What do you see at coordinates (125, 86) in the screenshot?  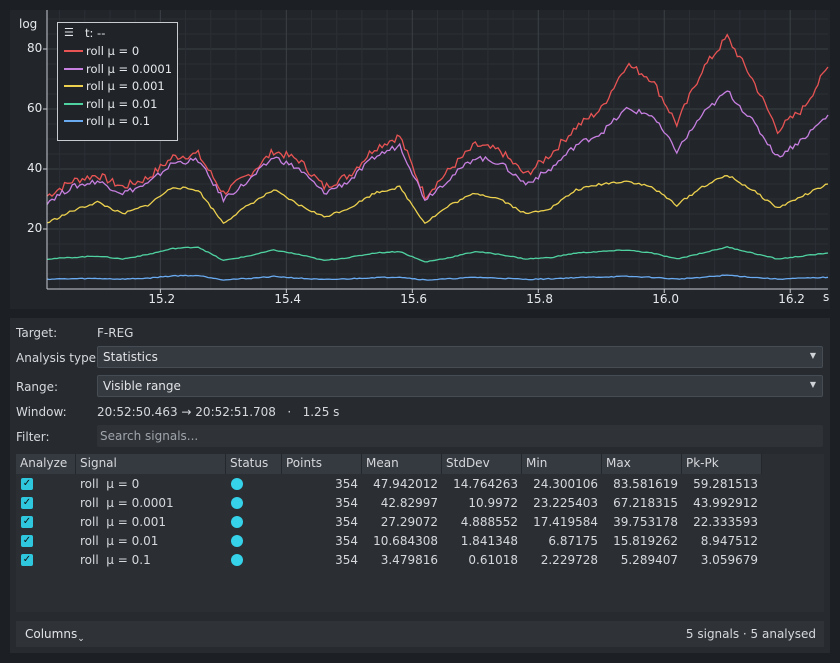 I see `legend-label: roll μ = 0.001` at bounding box center [125, 86].